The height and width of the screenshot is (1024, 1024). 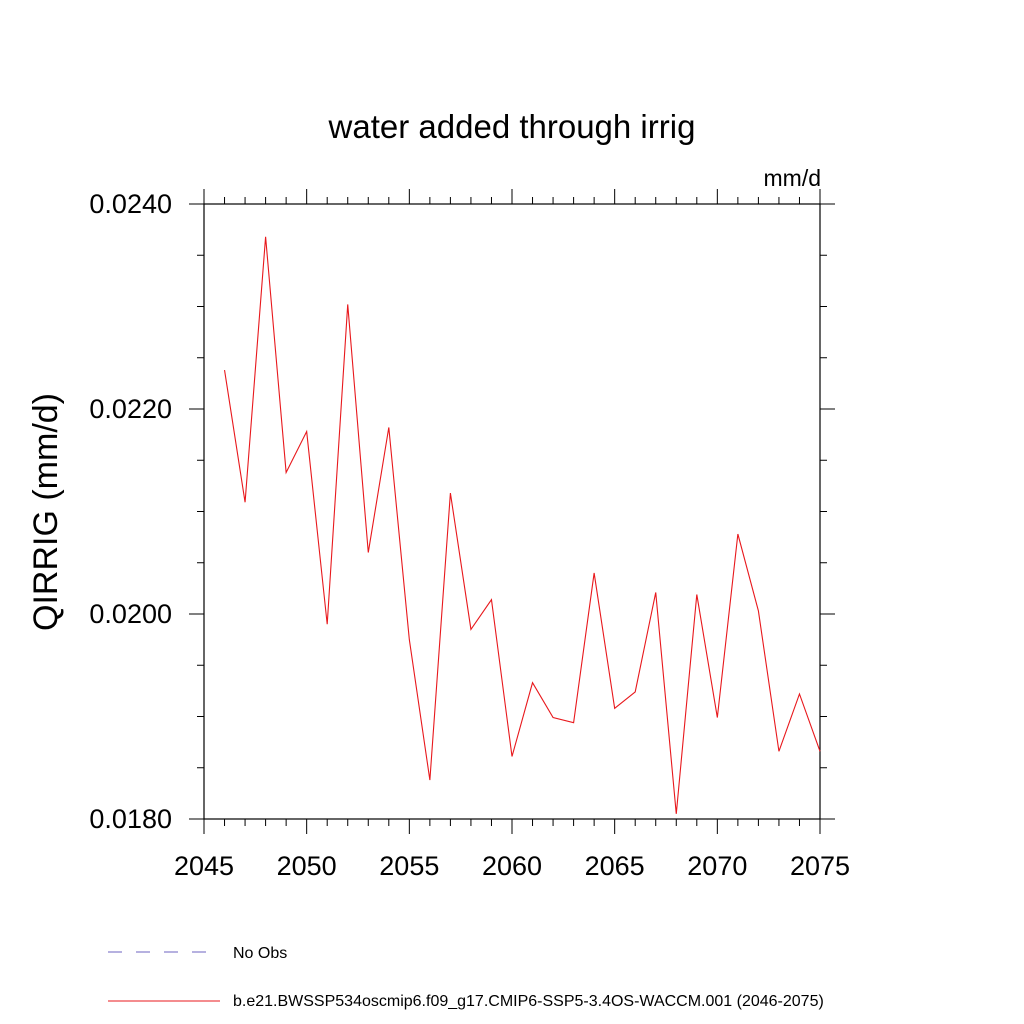 I want to click on x-tick-label: 2055, so click(x=409, y=866).